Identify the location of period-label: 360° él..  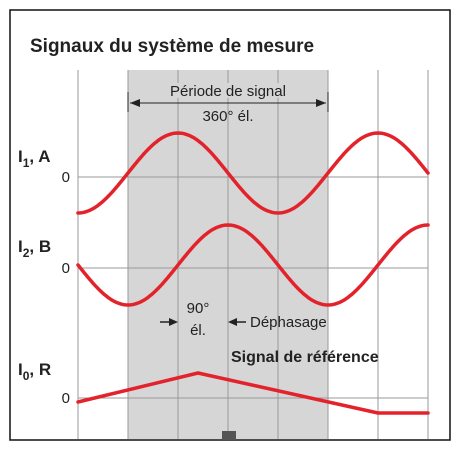
(227, 116).